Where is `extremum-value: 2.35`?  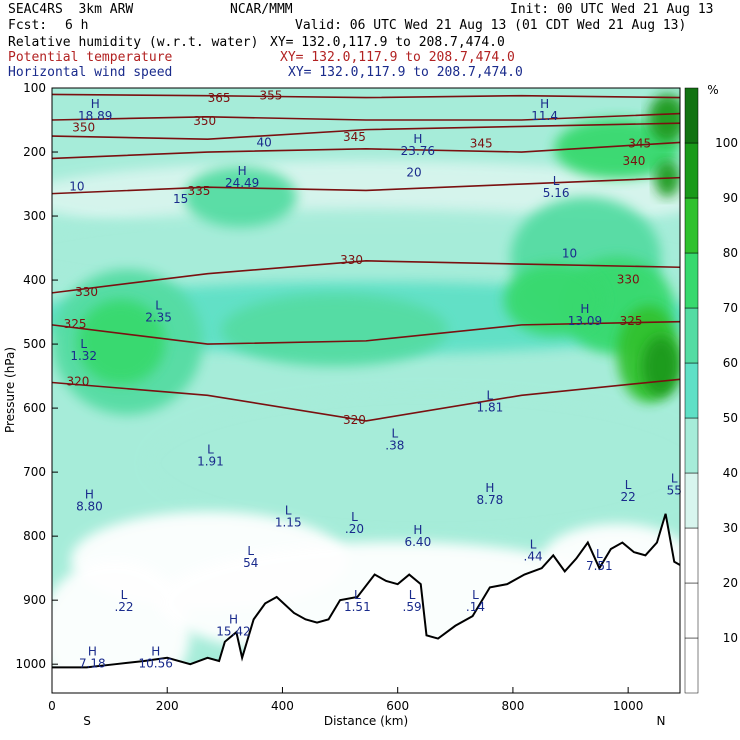 extremum-value: 2.35 is located at coordinates (158, 318).